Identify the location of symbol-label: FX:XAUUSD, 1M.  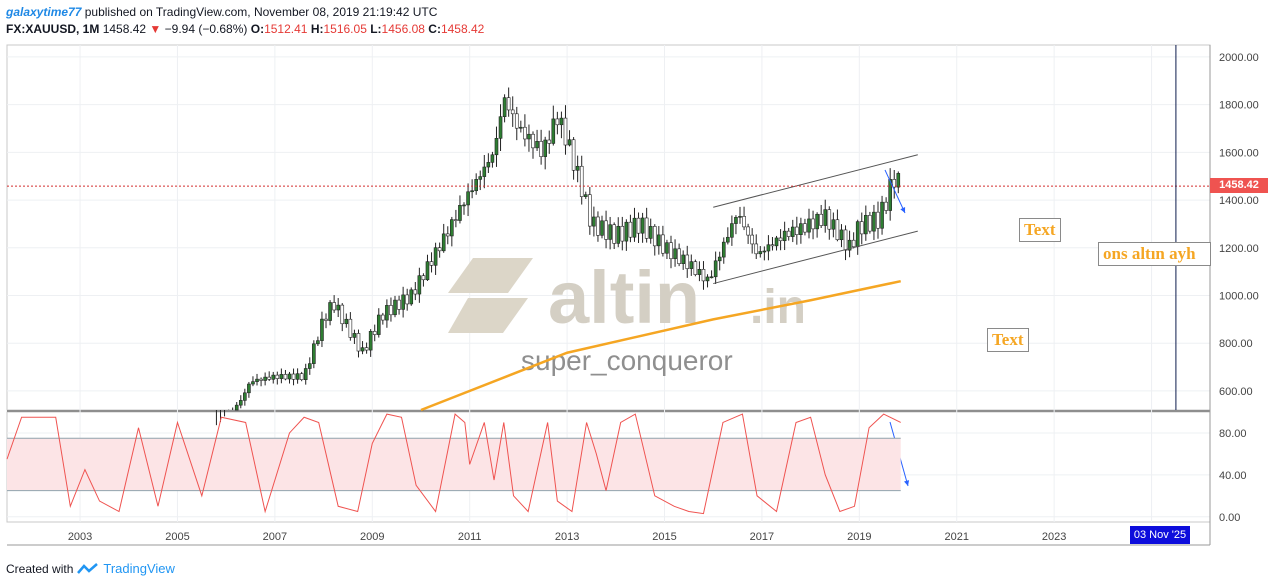
(53, 29).